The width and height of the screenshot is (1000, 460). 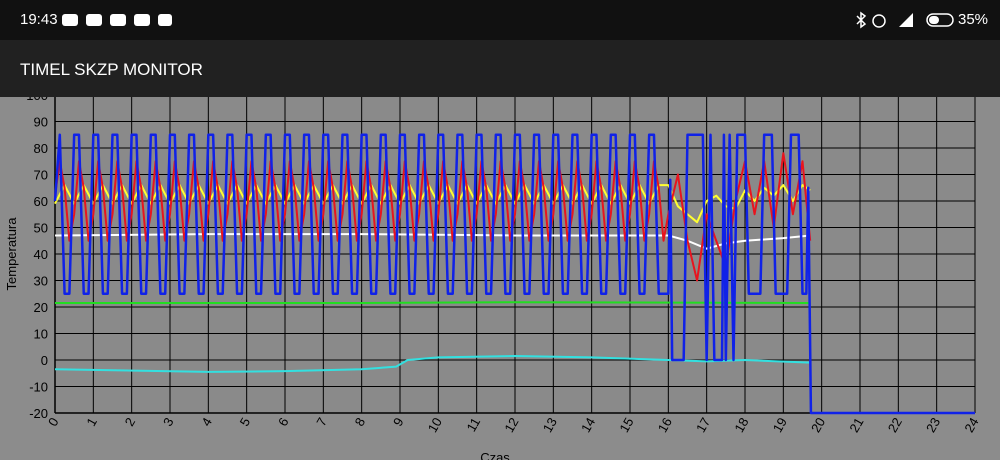 What do you see at coordinates (626, 425) in the screenshot?
I see `x-tick-label: 15` at bounding box center [626, 425].